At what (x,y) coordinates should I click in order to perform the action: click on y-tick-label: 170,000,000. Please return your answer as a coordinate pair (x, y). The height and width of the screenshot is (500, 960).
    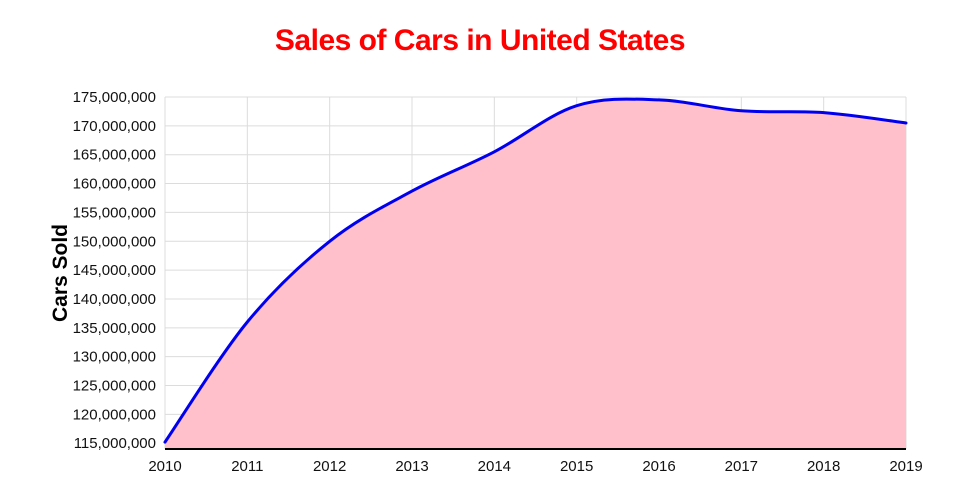
    Looking at the image, I should click on (114, 126).